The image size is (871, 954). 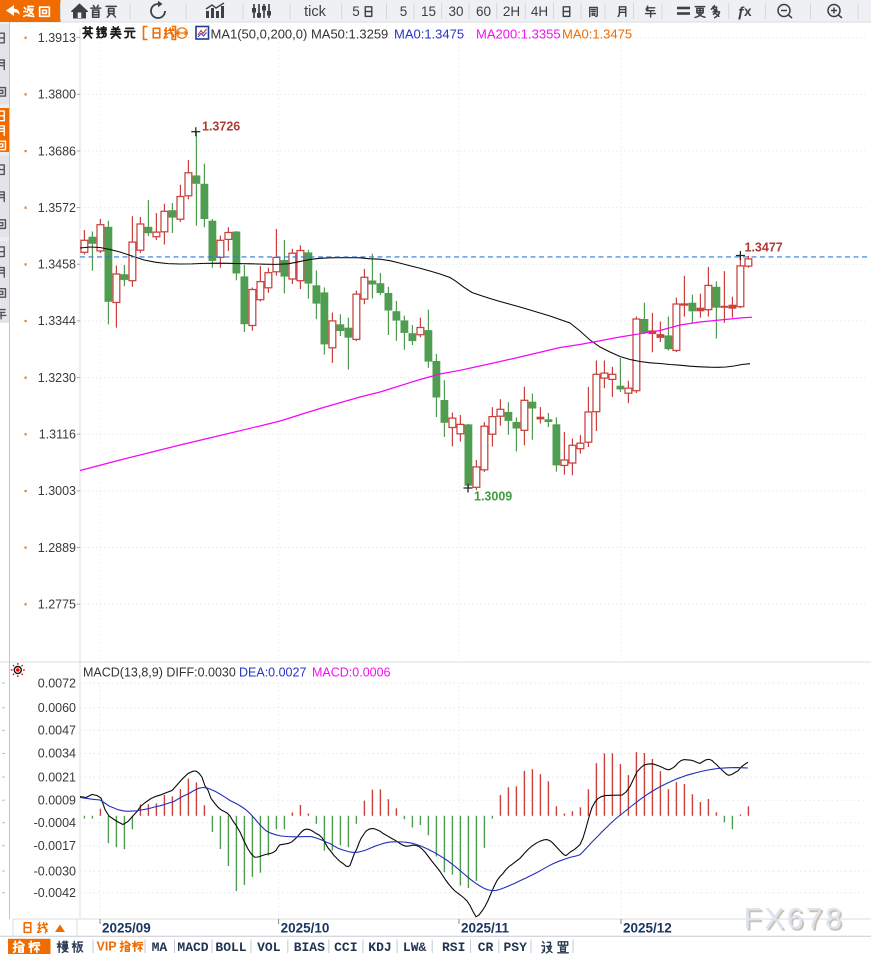 I want to click on svg-text: 60, so click(x=483, y=11).